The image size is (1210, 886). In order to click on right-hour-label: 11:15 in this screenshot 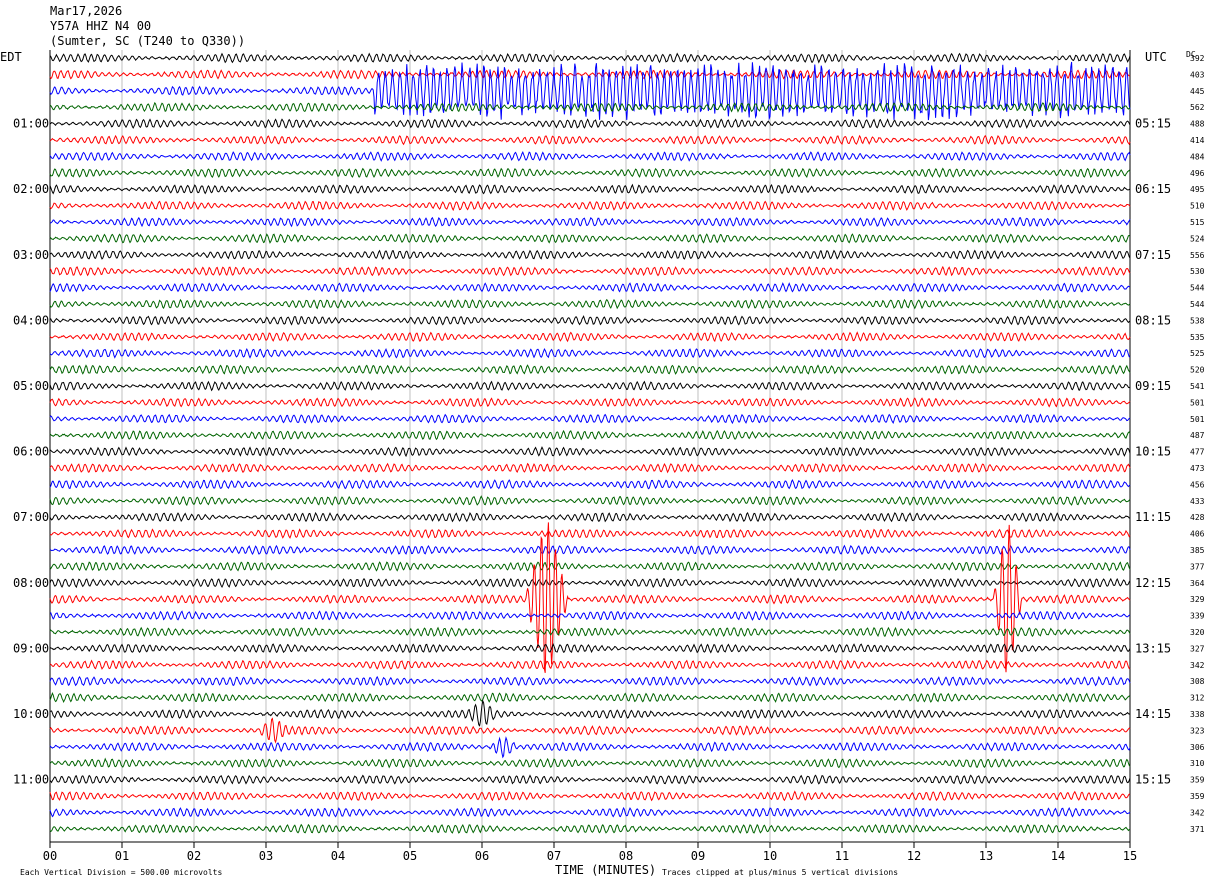, I will do `click(1153, 517)`.